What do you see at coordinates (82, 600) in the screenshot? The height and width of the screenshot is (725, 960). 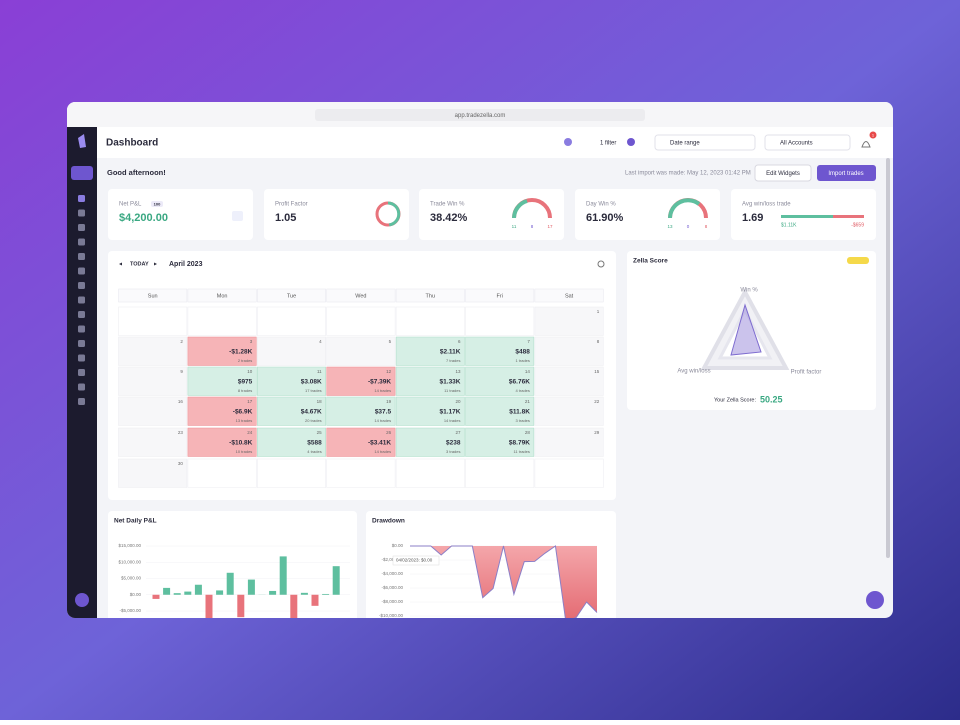 I see `avatar` at bounding box center [82, 600].